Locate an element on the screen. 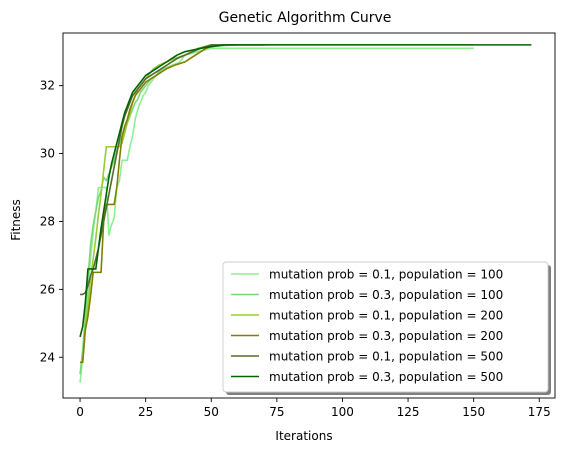  x-tick-label: 25 is located at coordinates (145, 412).